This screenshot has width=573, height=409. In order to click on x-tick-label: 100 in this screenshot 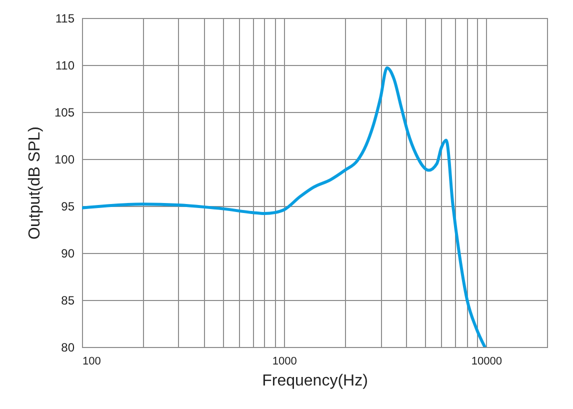, I will do `click(91, 362)`.